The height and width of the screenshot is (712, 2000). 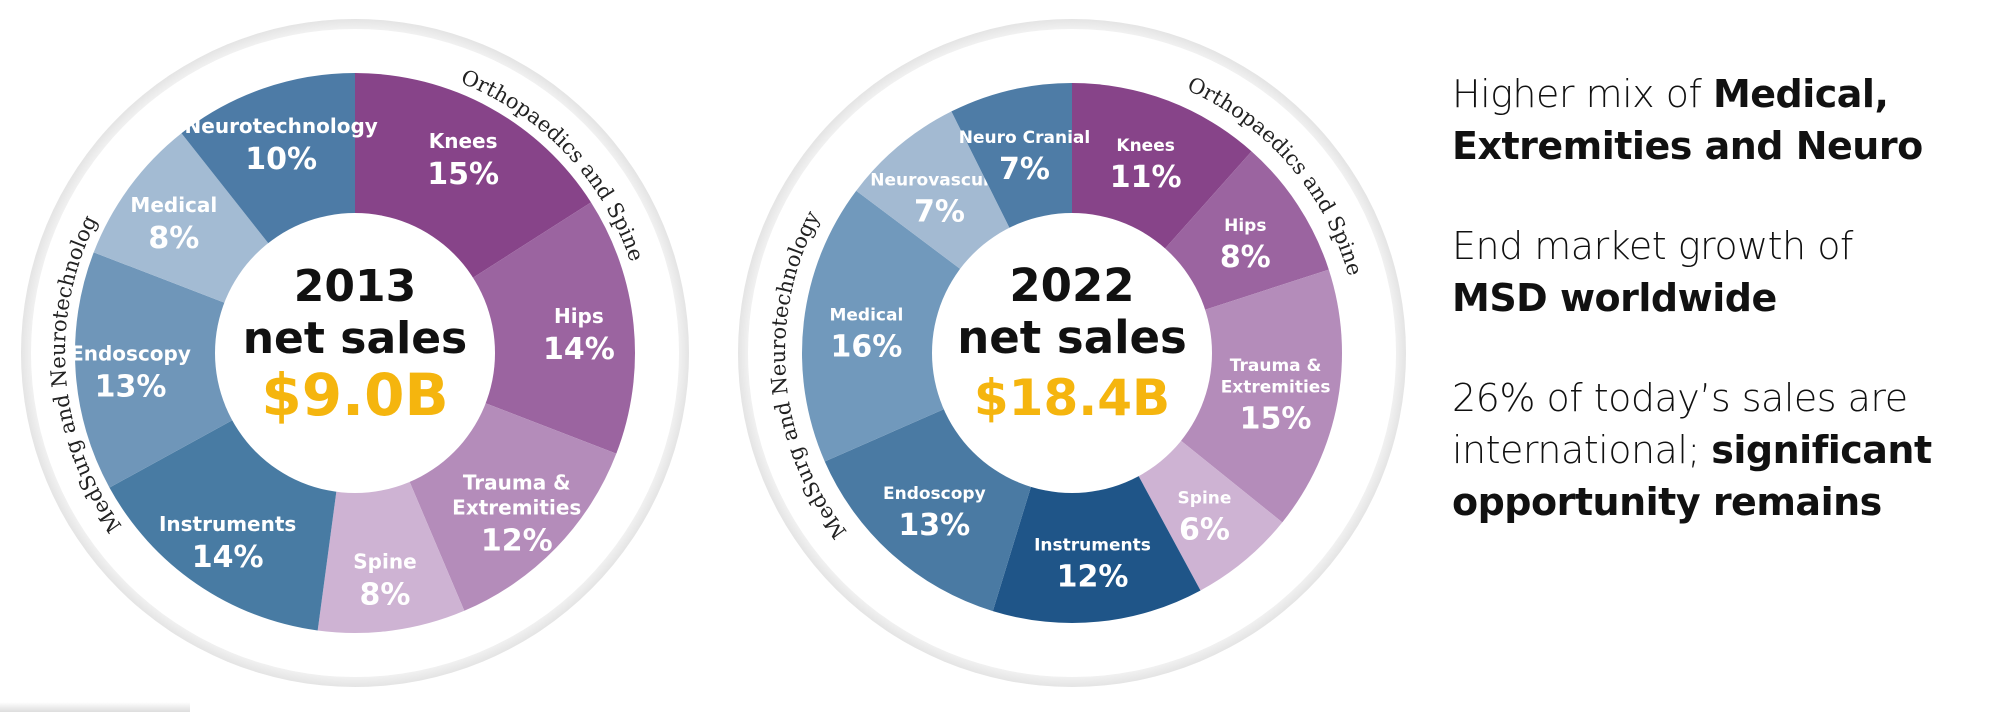 I want to click on slice-name-label: Neurovascular, so click(x=939, y=180).